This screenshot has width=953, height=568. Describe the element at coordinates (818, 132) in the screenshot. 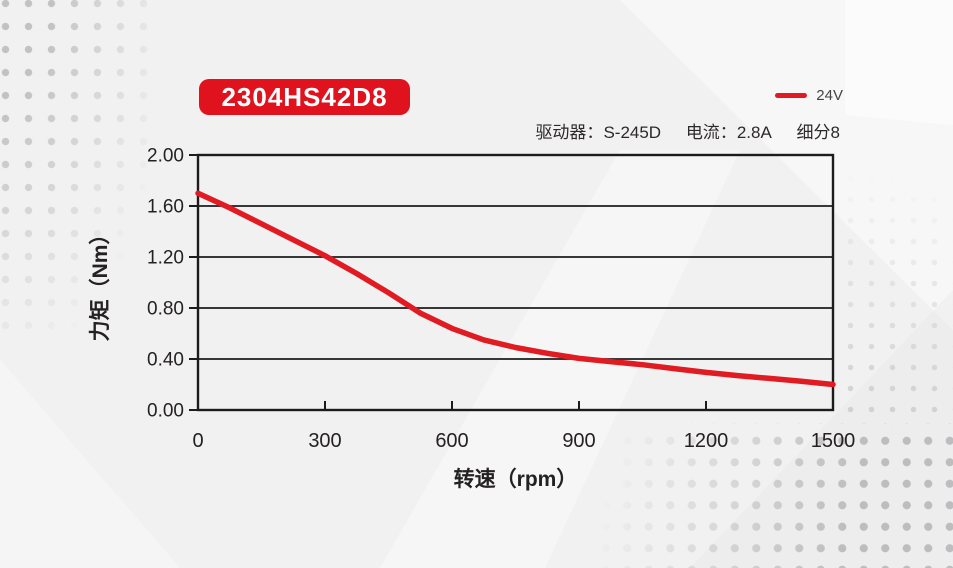

I see `microstep-value: 细分8` at that location.